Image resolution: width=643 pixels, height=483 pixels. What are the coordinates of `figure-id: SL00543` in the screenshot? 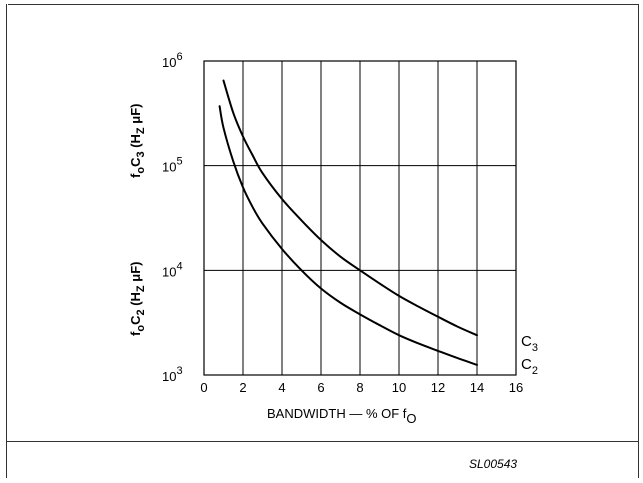 It's located at (493, 464).